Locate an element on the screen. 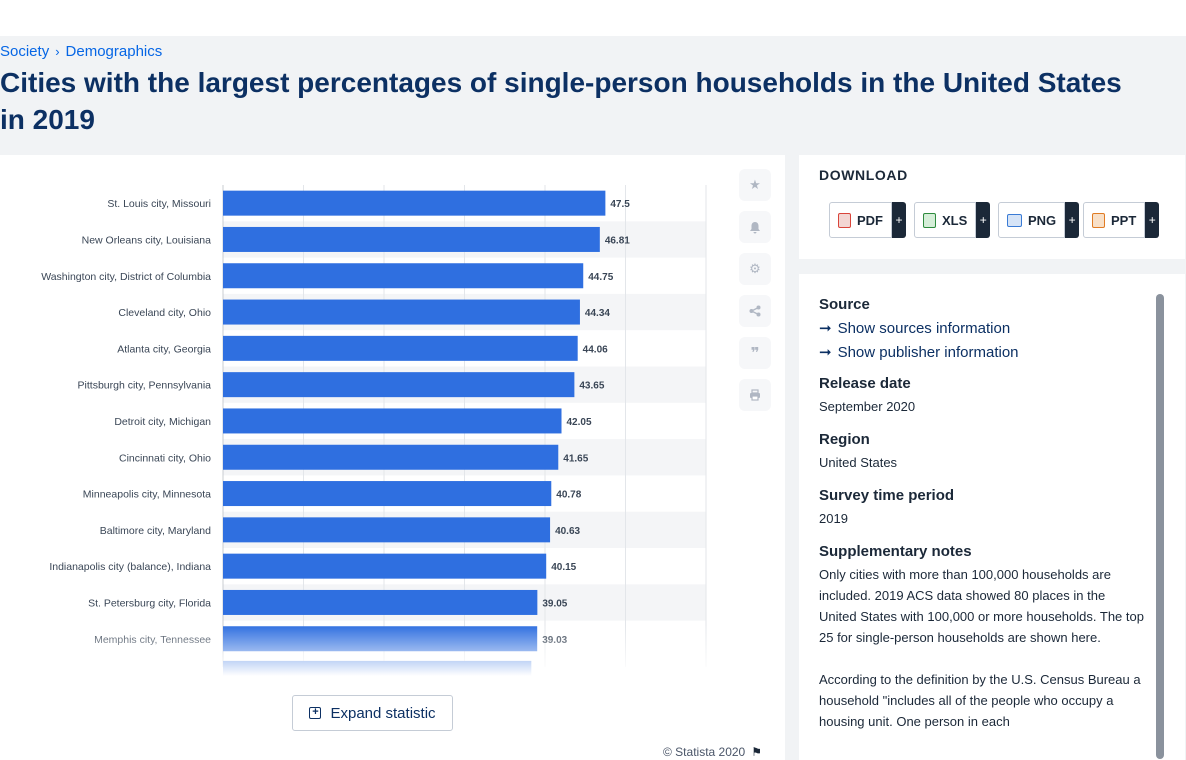 Image resolution: width=1186 pixels, height=760 pixels. category-label: Indianapolis city (balance), Indiana is located at coordinates (130, 567).